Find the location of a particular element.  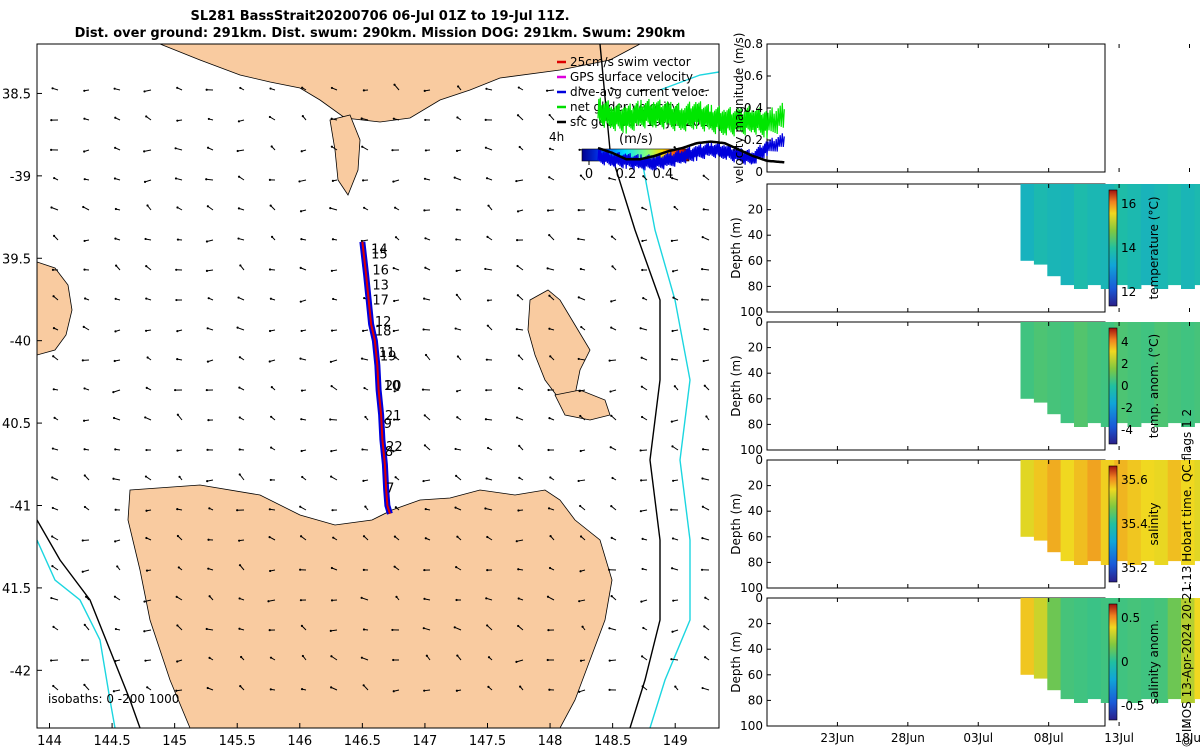

map-y-tick-label: -41 is located at coordinates (20, 506).